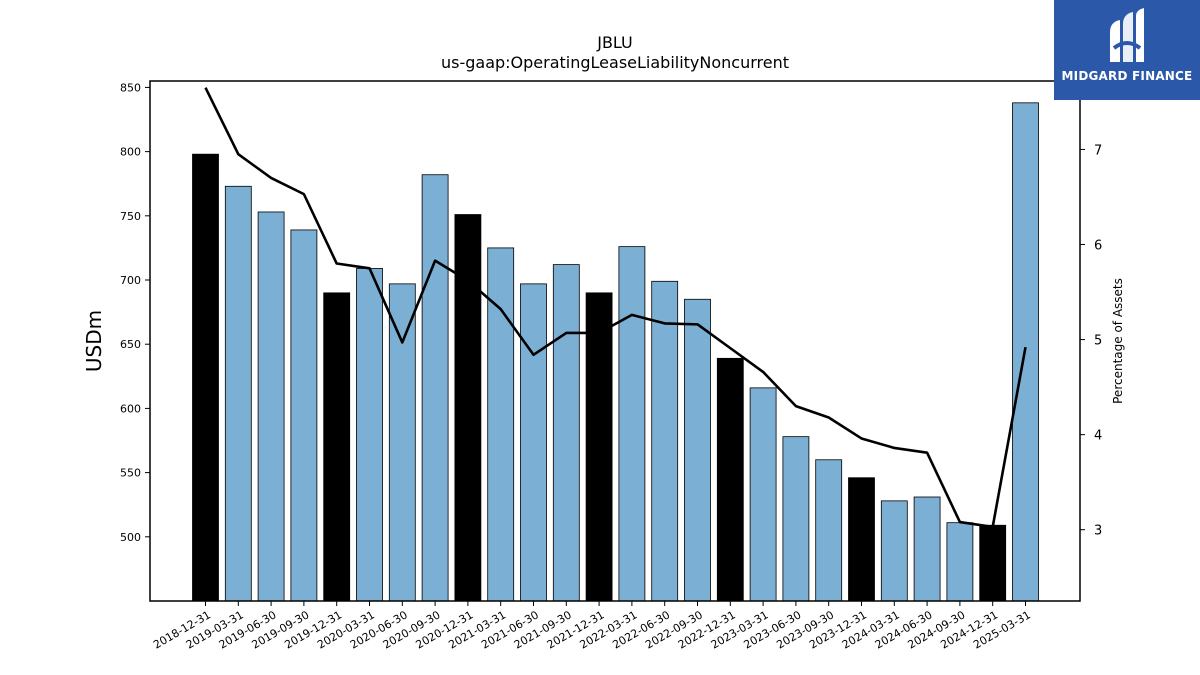  What do you see at coordinates (1098, 246) in the screenshot?
I see `y2-tick-label: 6` at bounding box center [1098, 246].